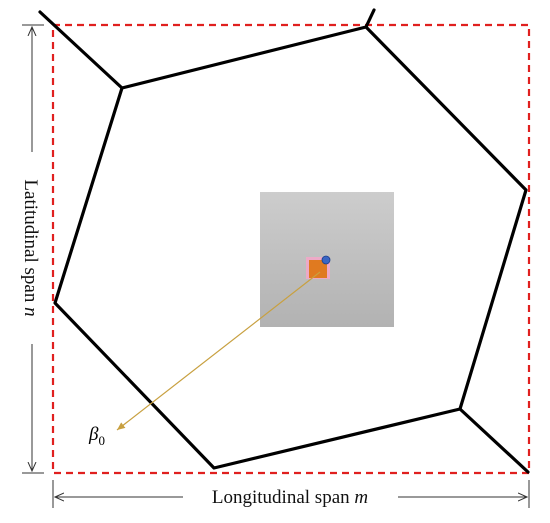  Describe the element at coordinates (318, 269) in the screenshot. I see `orange-node` at that location.